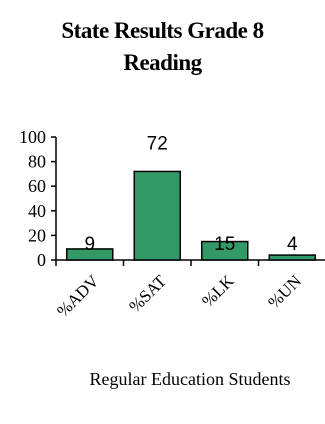  What do you see at coordinates (162, 62) in the screenshot?
I see `chart-title-line-2: Reading` at bounding box center [162, 62].